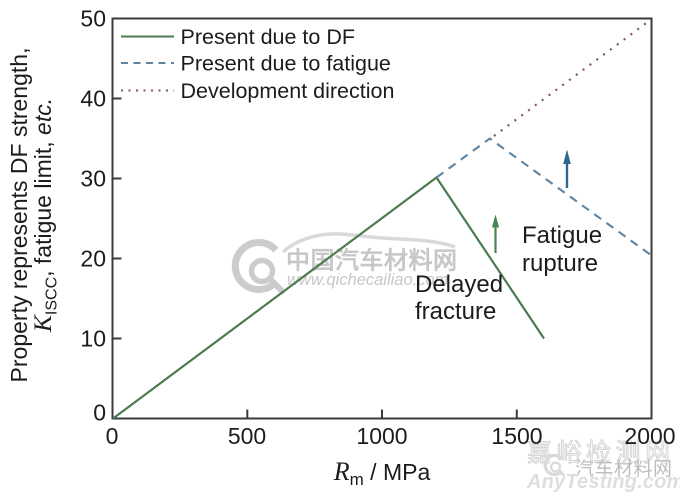 The width and height of the screenshot is (680, 497). What do you see at coordinates (288, 91) in the screenshot?
I see `svg-text: Development direction` at bounding box center [288, 91].